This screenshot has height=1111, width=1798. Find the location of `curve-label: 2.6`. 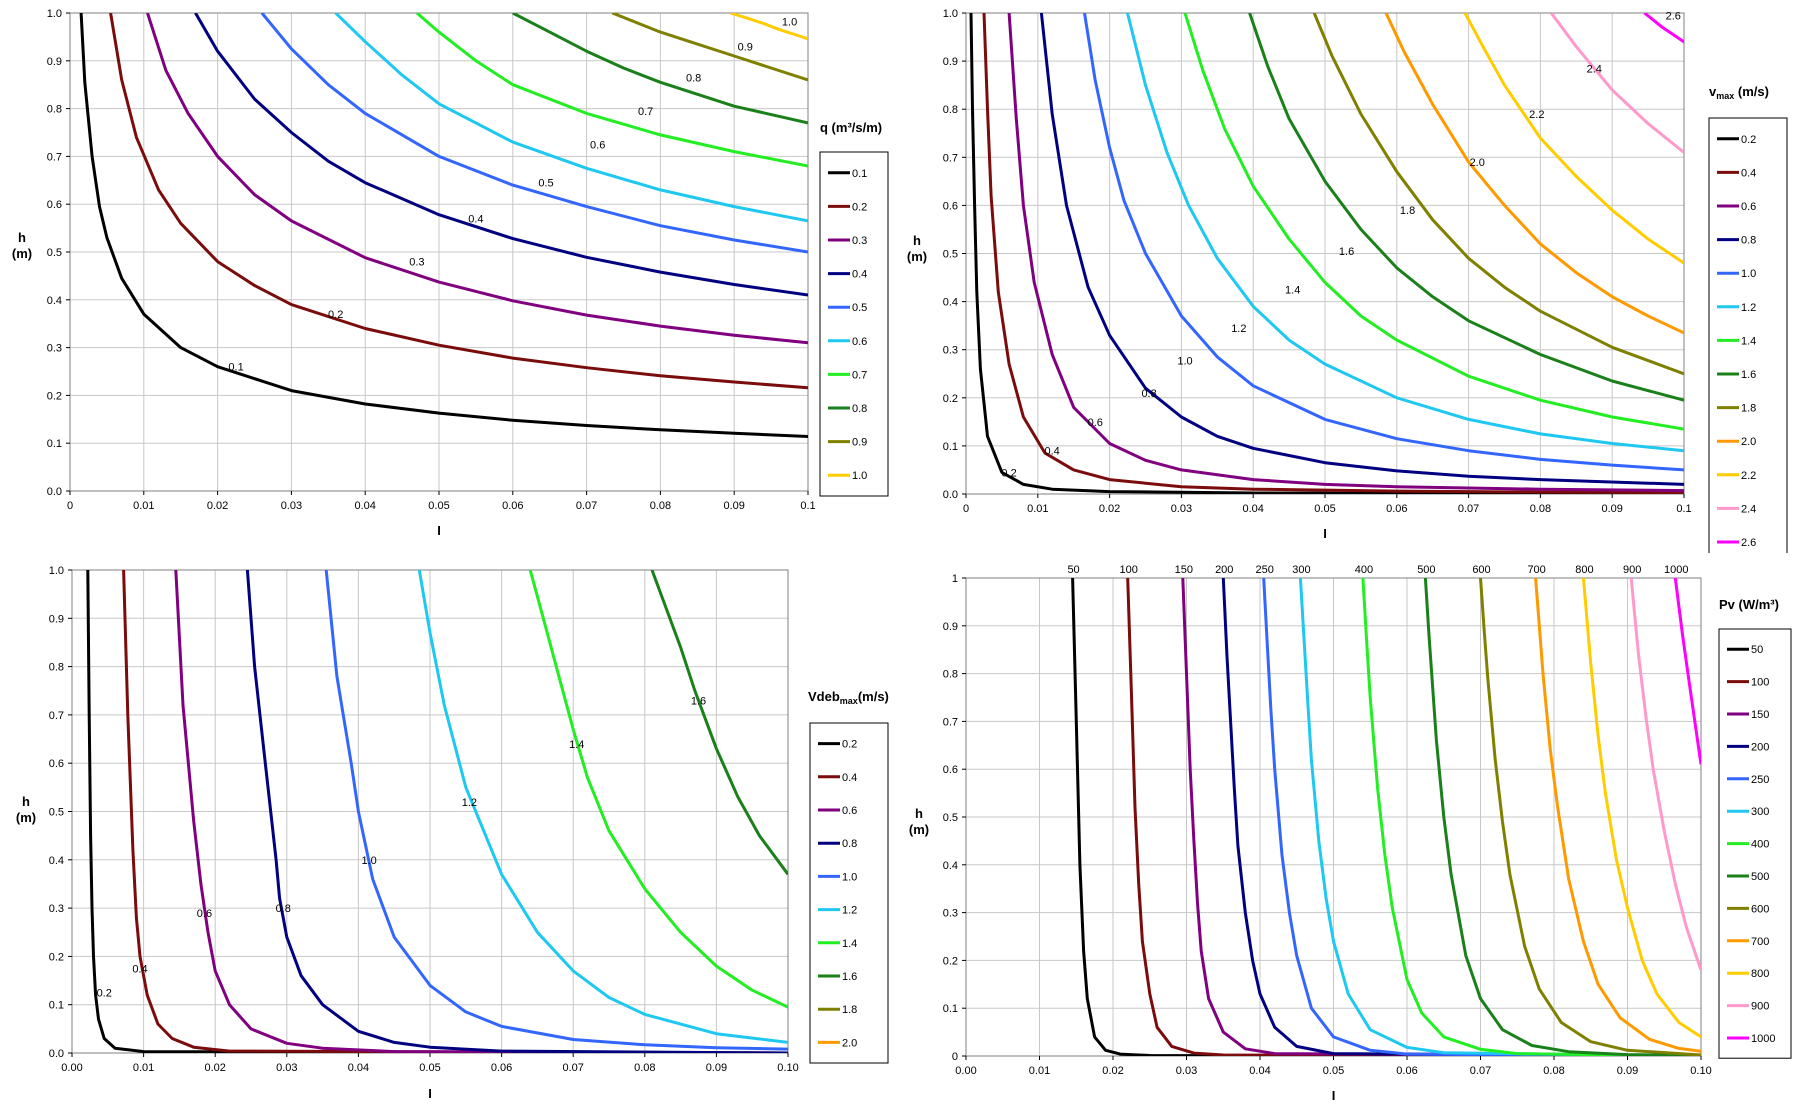

curve-label: 2.6 is located at coordinates (1673, 16).